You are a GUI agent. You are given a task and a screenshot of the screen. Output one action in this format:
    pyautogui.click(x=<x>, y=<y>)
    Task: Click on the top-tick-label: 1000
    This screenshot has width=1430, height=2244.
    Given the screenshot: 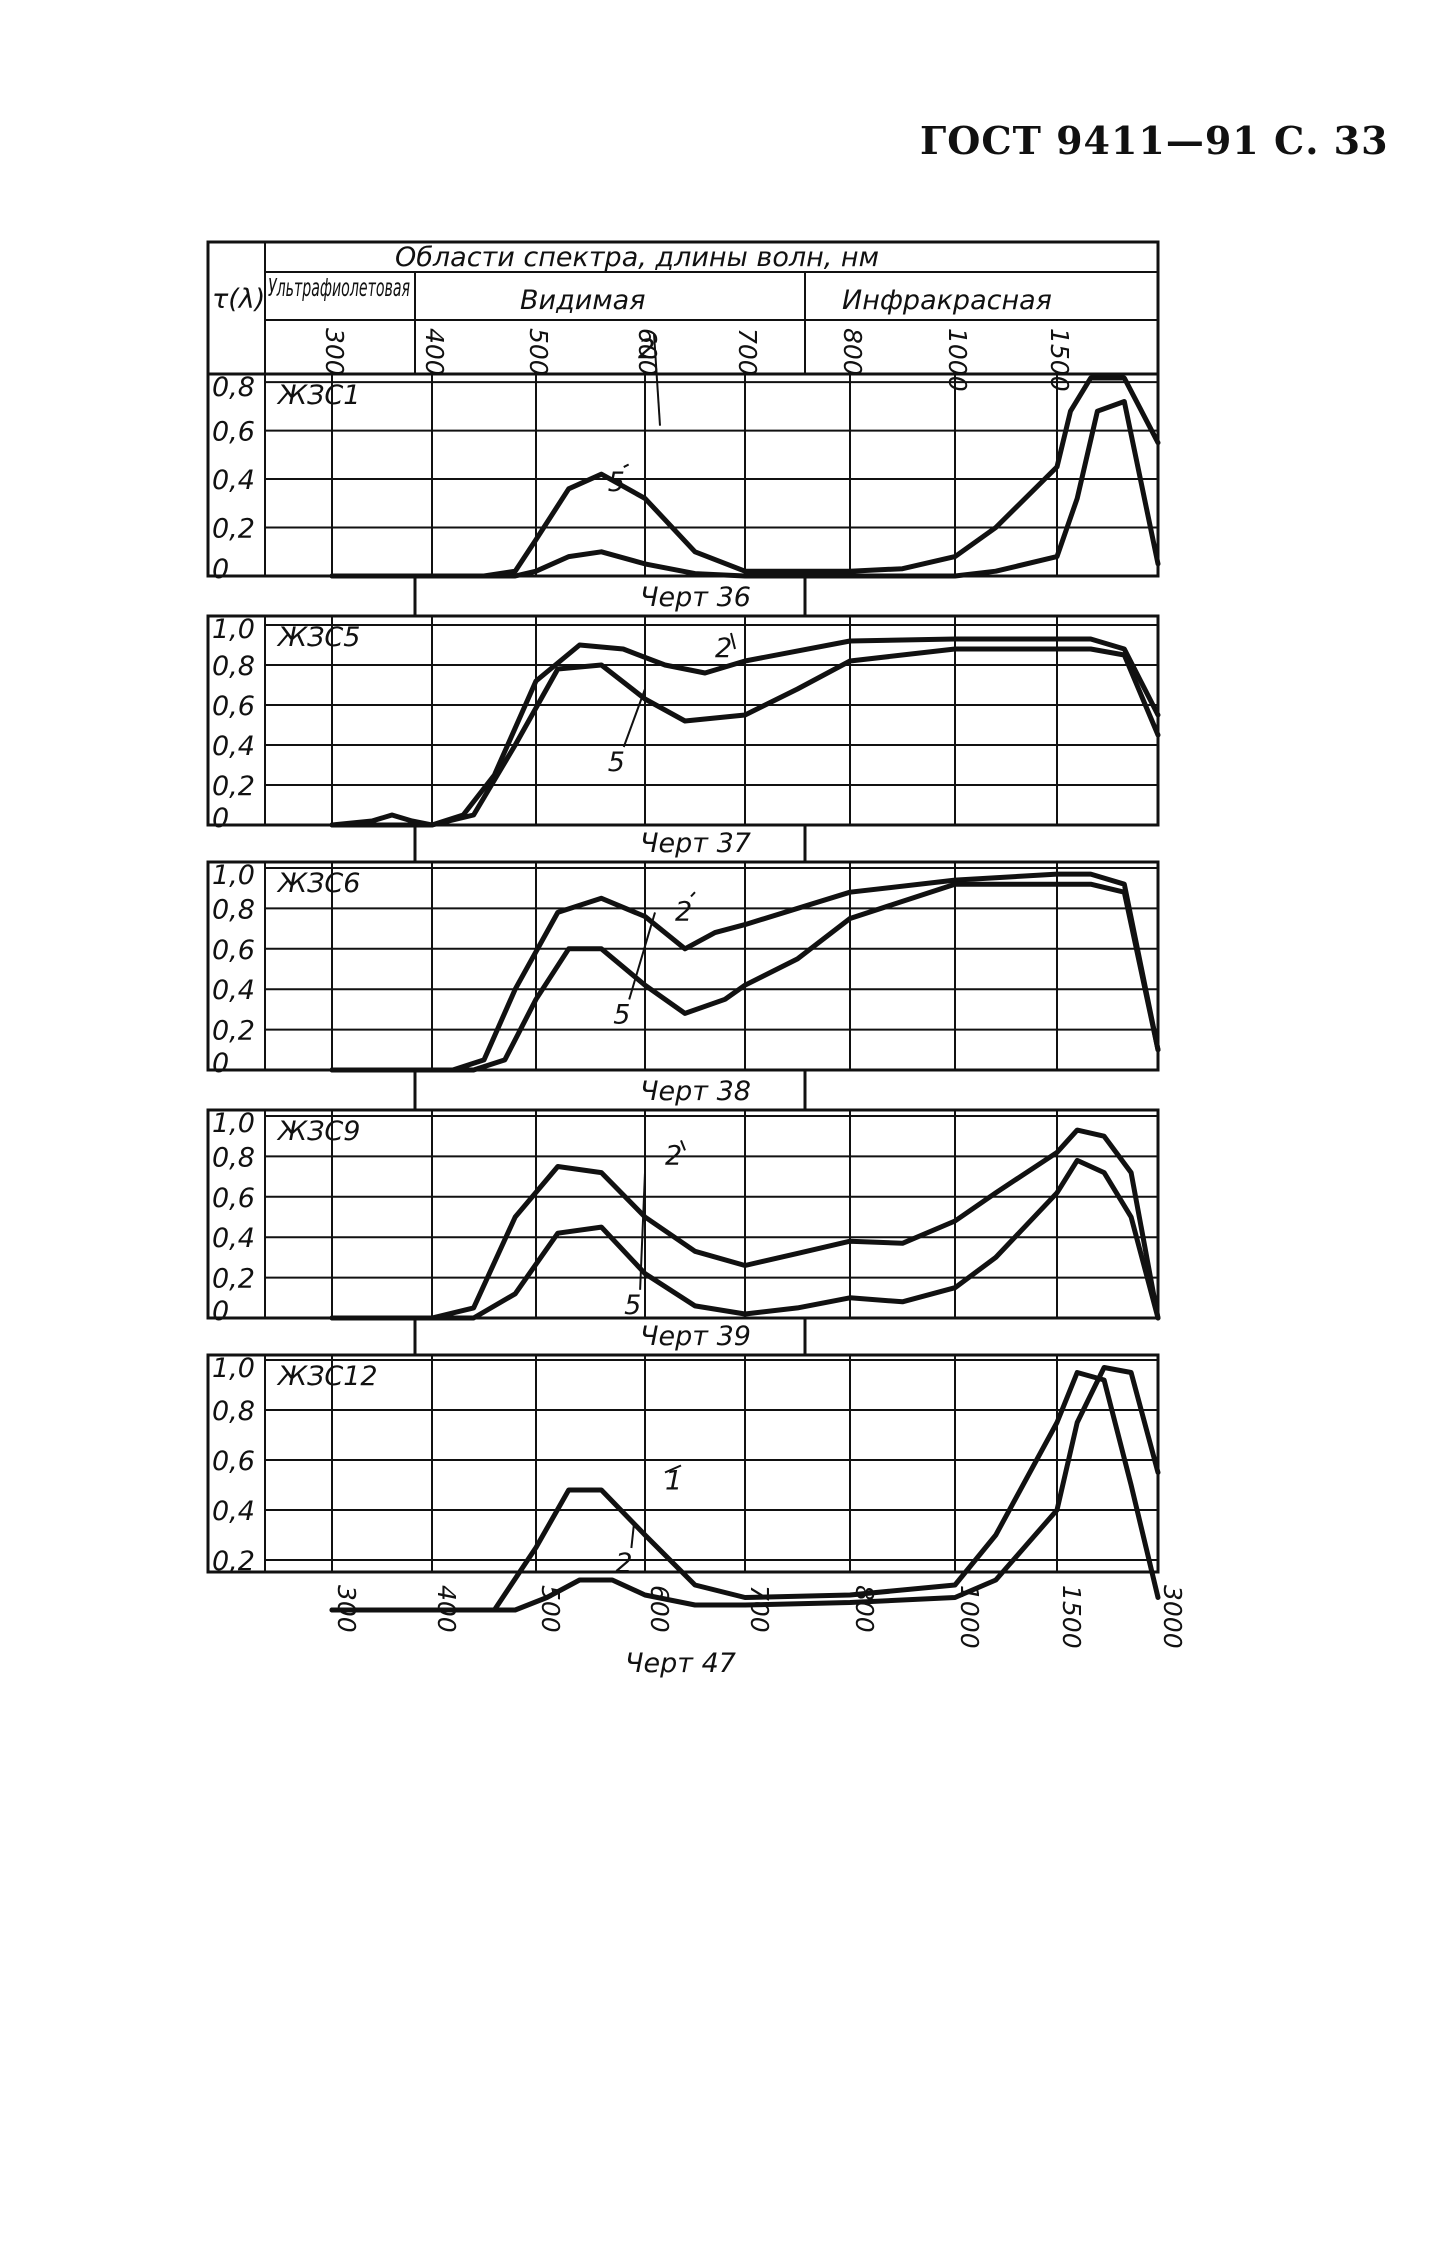 What is the action you would take?
    pyautogui.click(x=957, y=360)
    